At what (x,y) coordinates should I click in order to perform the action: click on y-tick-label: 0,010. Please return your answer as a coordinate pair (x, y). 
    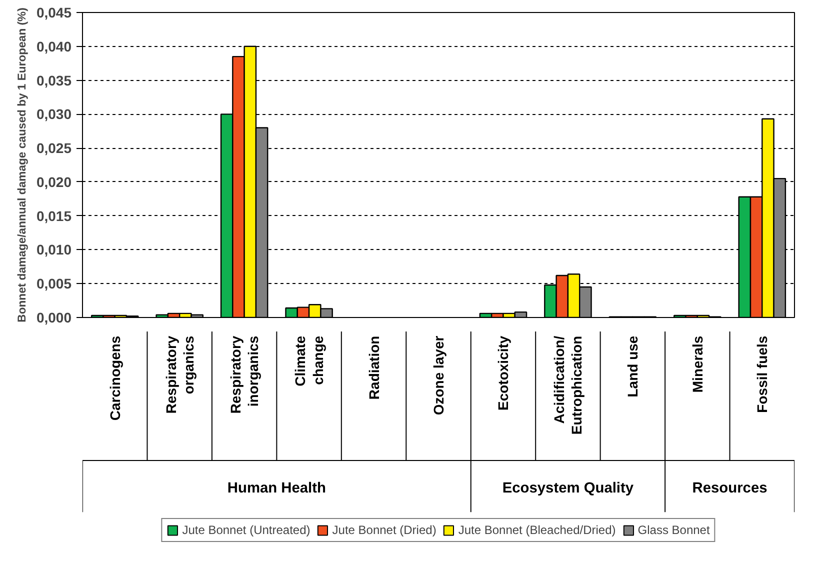
    Looking at the image, I should click on (54, 250).